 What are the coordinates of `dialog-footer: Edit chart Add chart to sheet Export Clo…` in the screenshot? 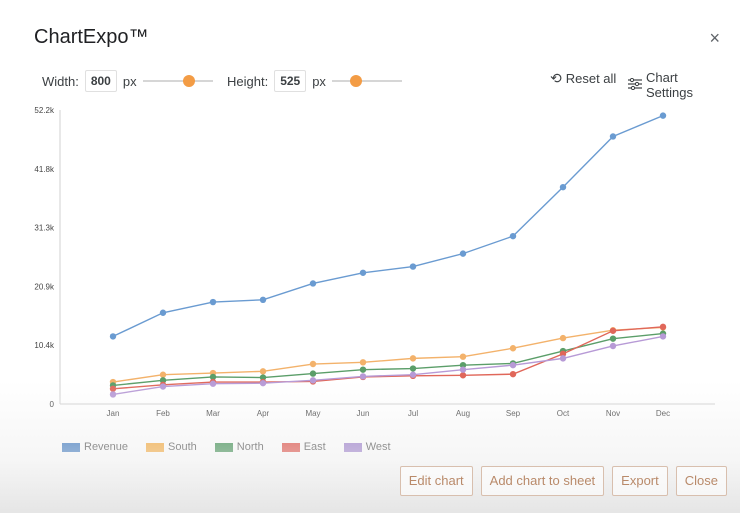 It's located at (563, 481).